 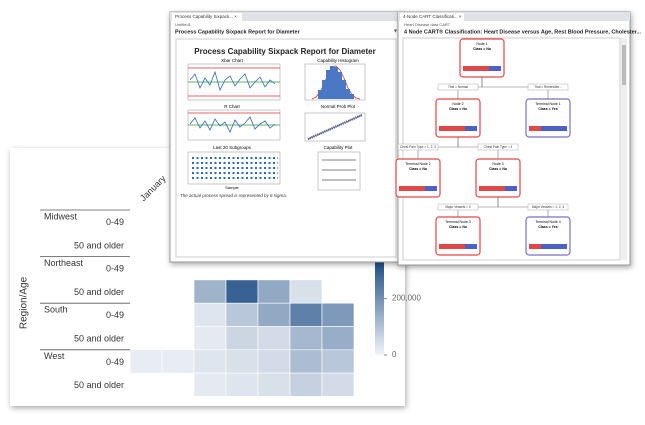 I want to click on color-bar, so click(x=379, y=308).